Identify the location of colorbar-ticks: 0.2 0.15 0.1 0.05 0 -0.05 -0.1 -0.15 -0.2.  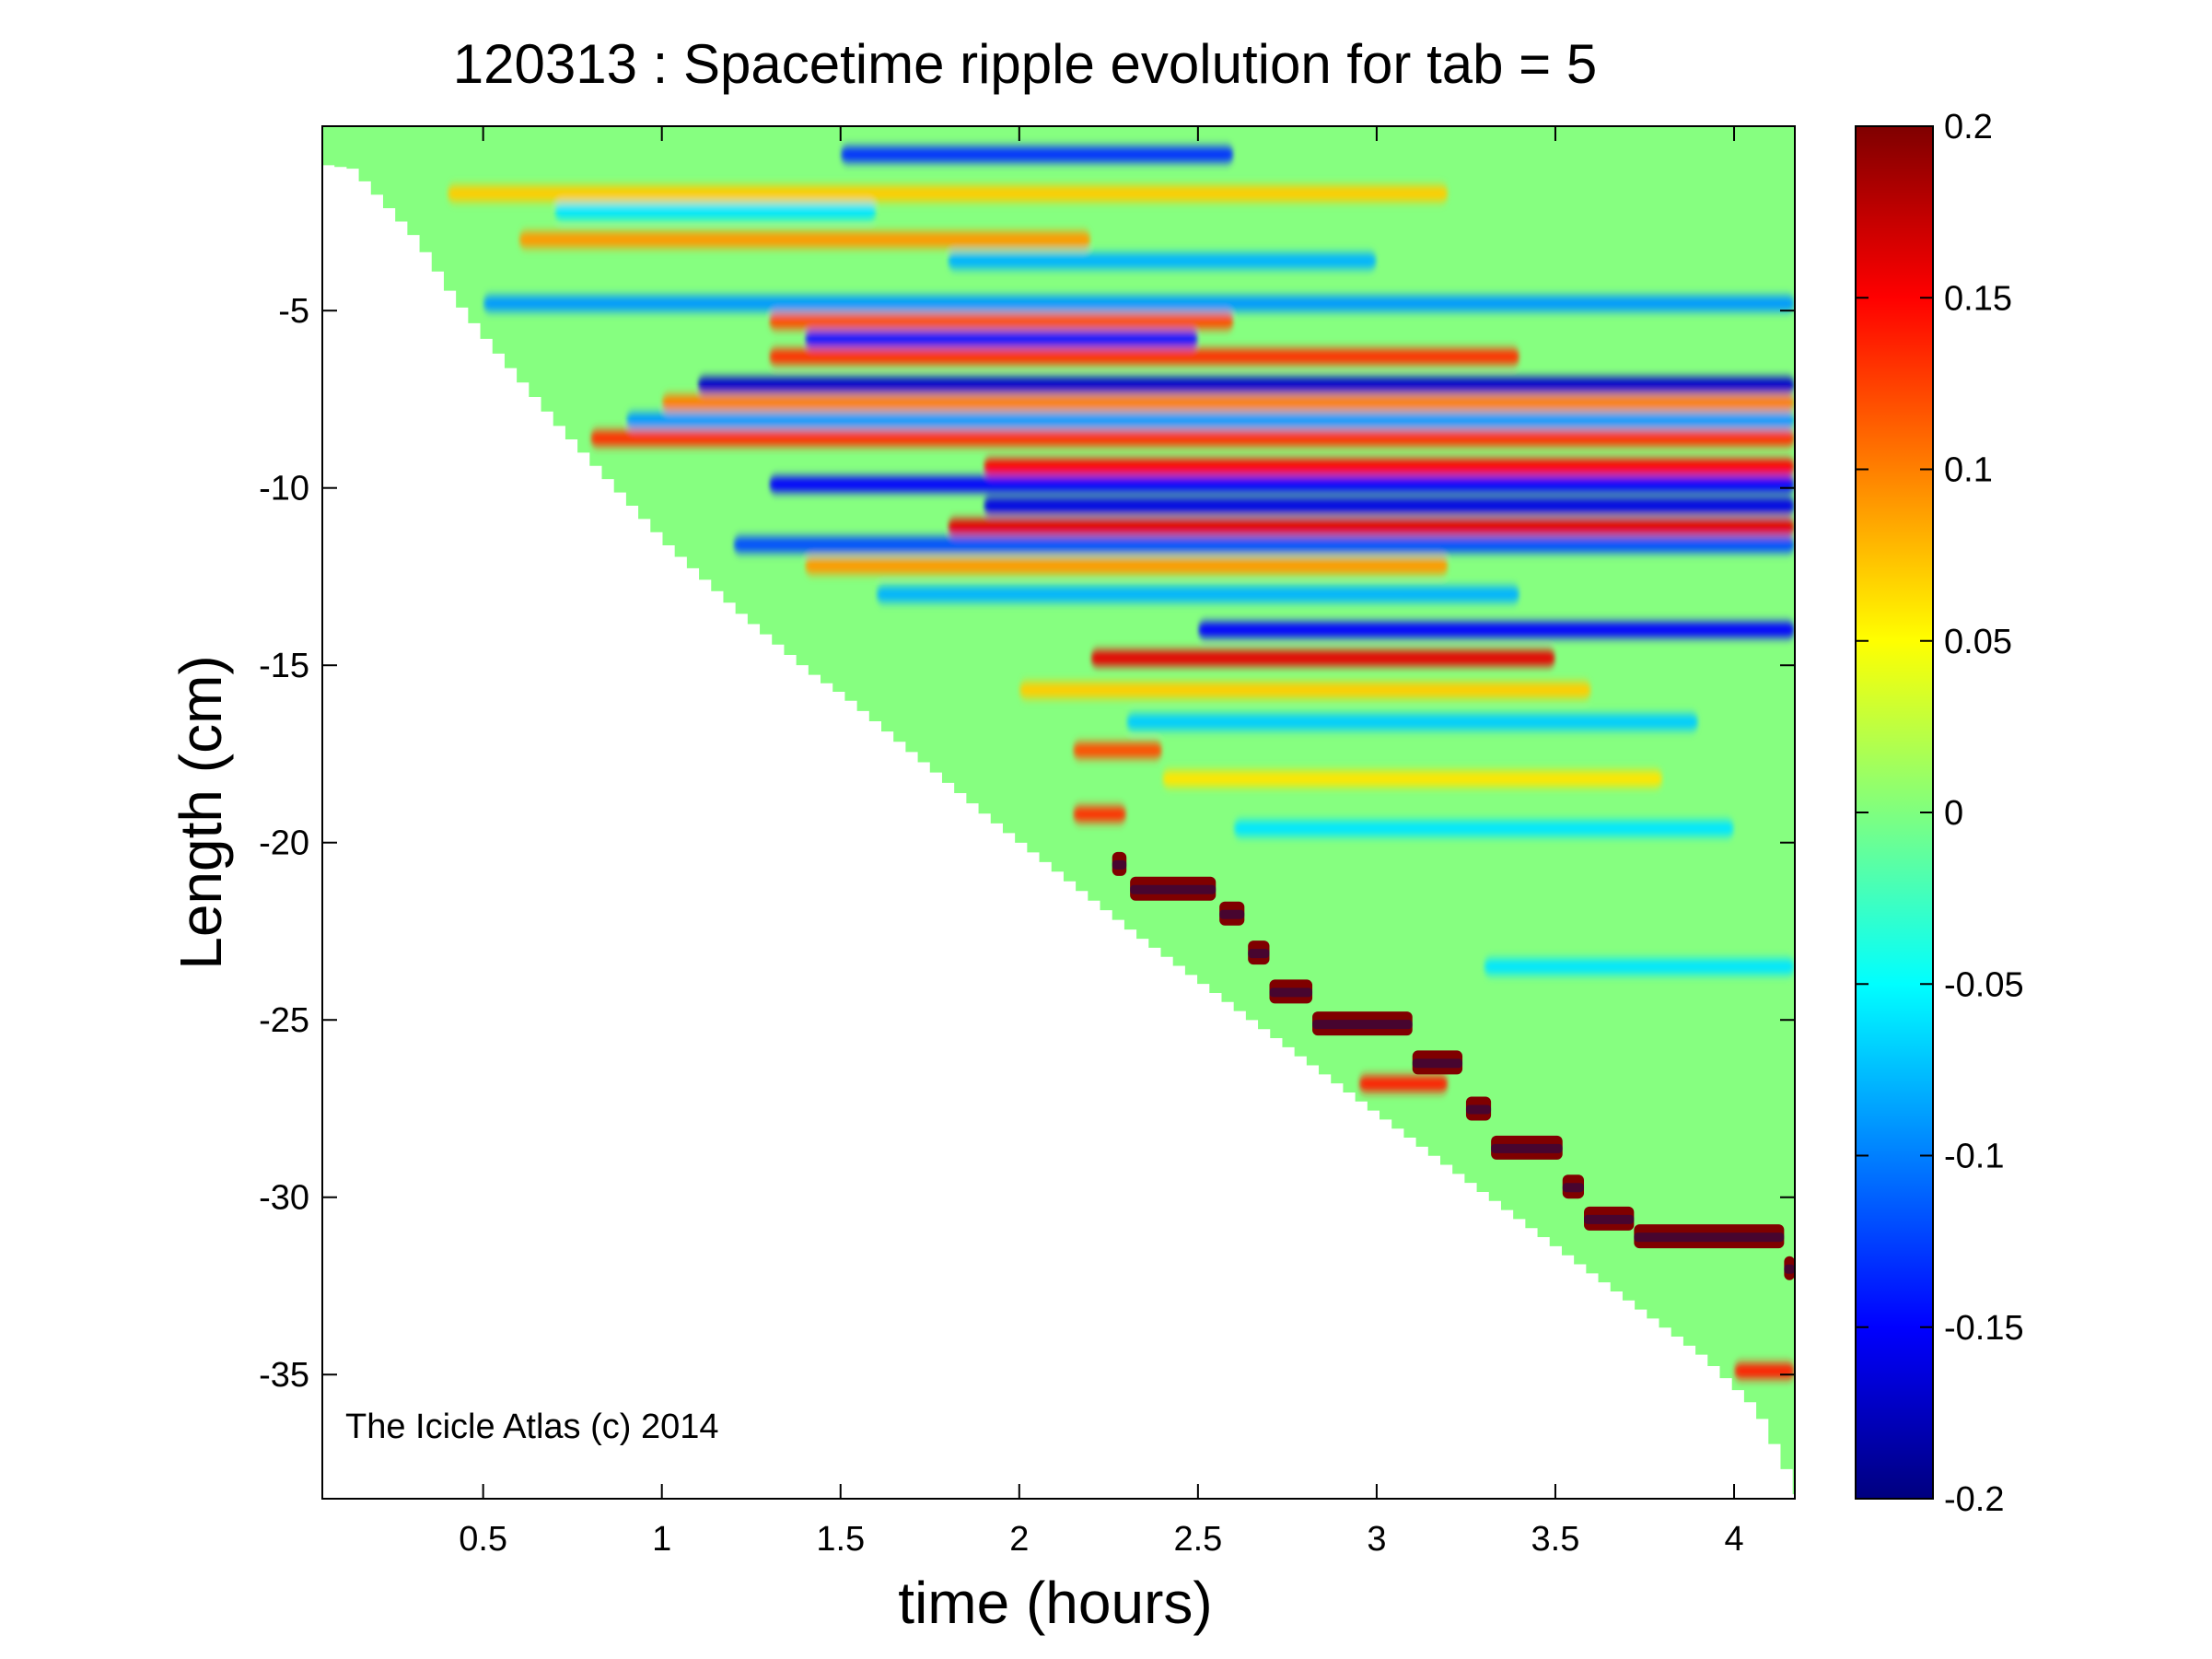
(1940, 813).